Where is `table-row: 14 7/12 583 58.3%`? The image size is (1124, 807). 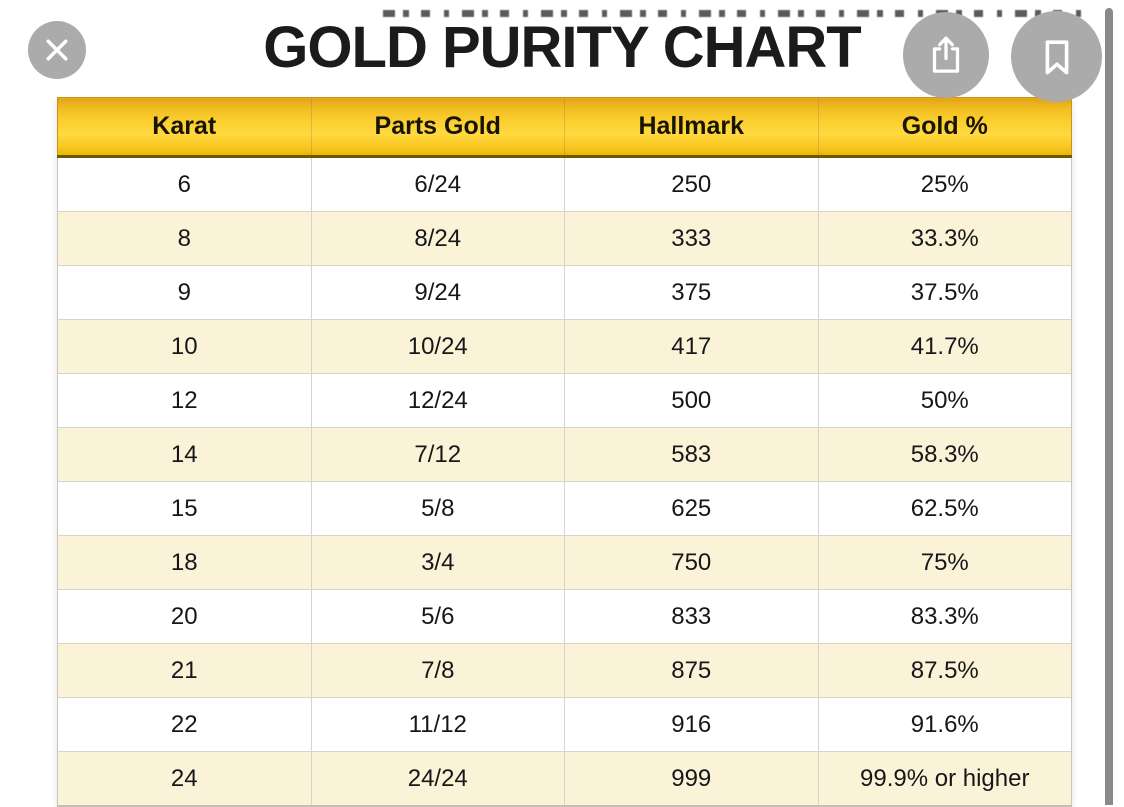
table-row: 14 7/12 583 58.3% is located at coordinates (564, 454).